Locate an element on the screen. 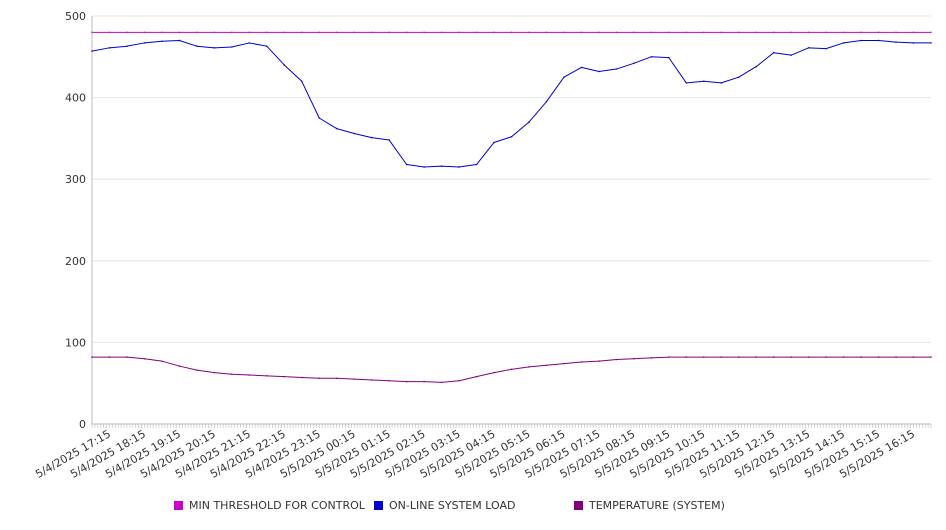  legend-swatch-online-load is located at coordinates (378, 505).